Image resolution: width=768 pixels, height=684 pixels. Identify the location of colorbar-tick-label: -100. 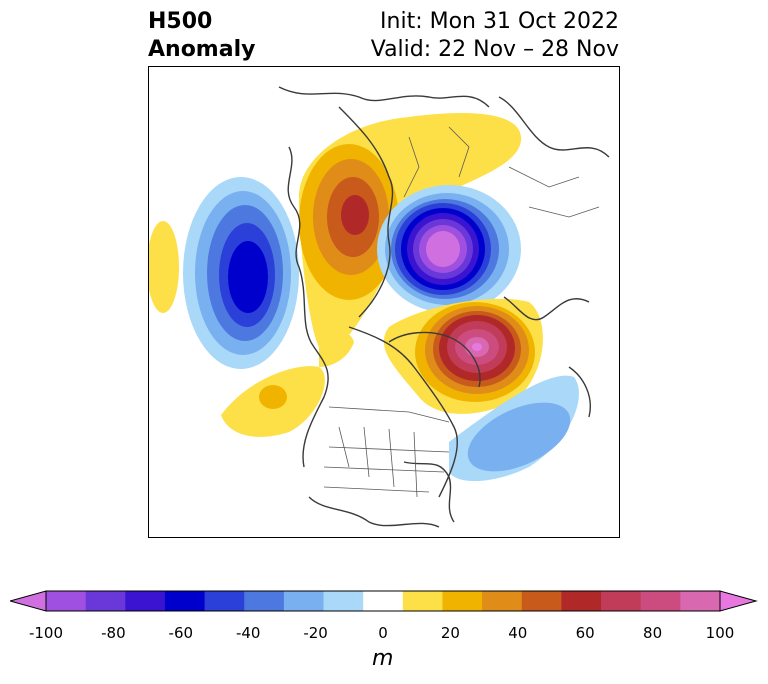
(46, 633).